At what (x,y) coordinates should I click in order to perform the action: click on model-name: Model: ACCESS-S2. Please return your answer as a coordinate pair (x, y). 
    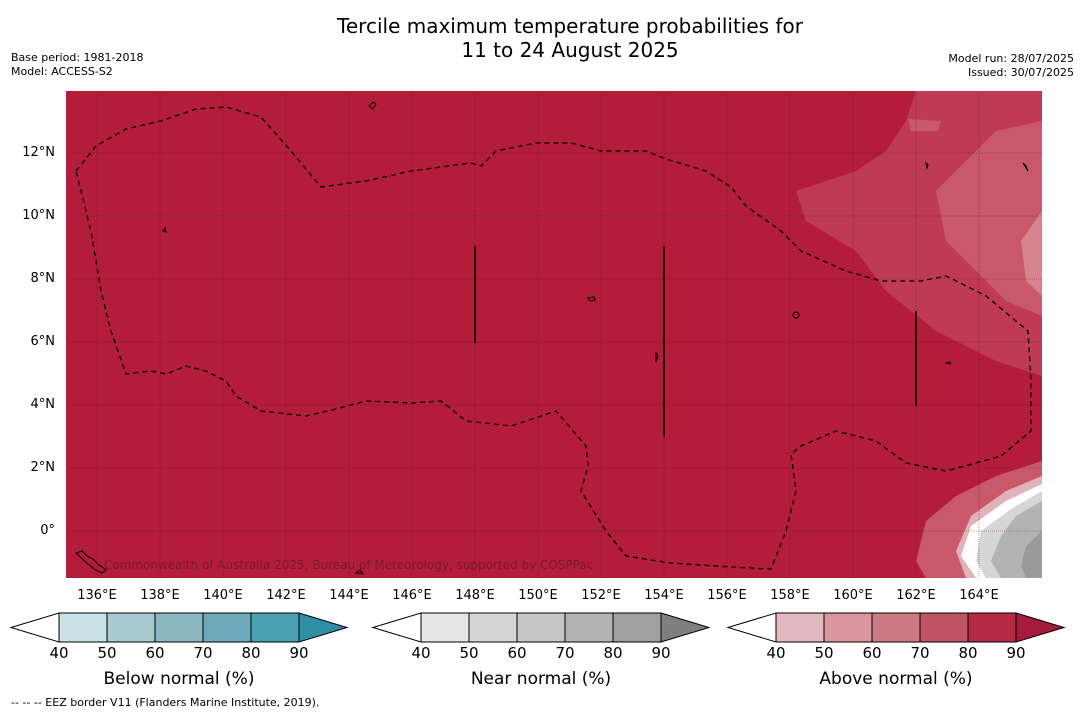
    Looking at the image, I should click on (62, 71).